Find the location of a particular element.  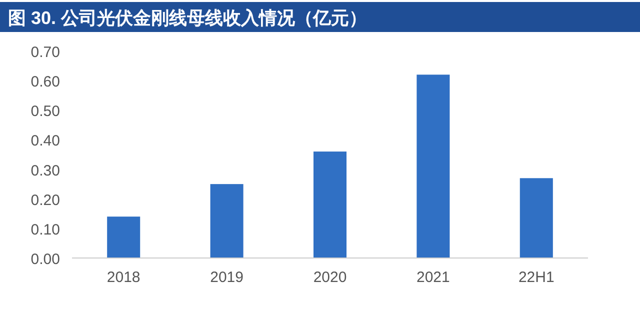

x-tick-label: 2018 is located at coordinates (123, 277).